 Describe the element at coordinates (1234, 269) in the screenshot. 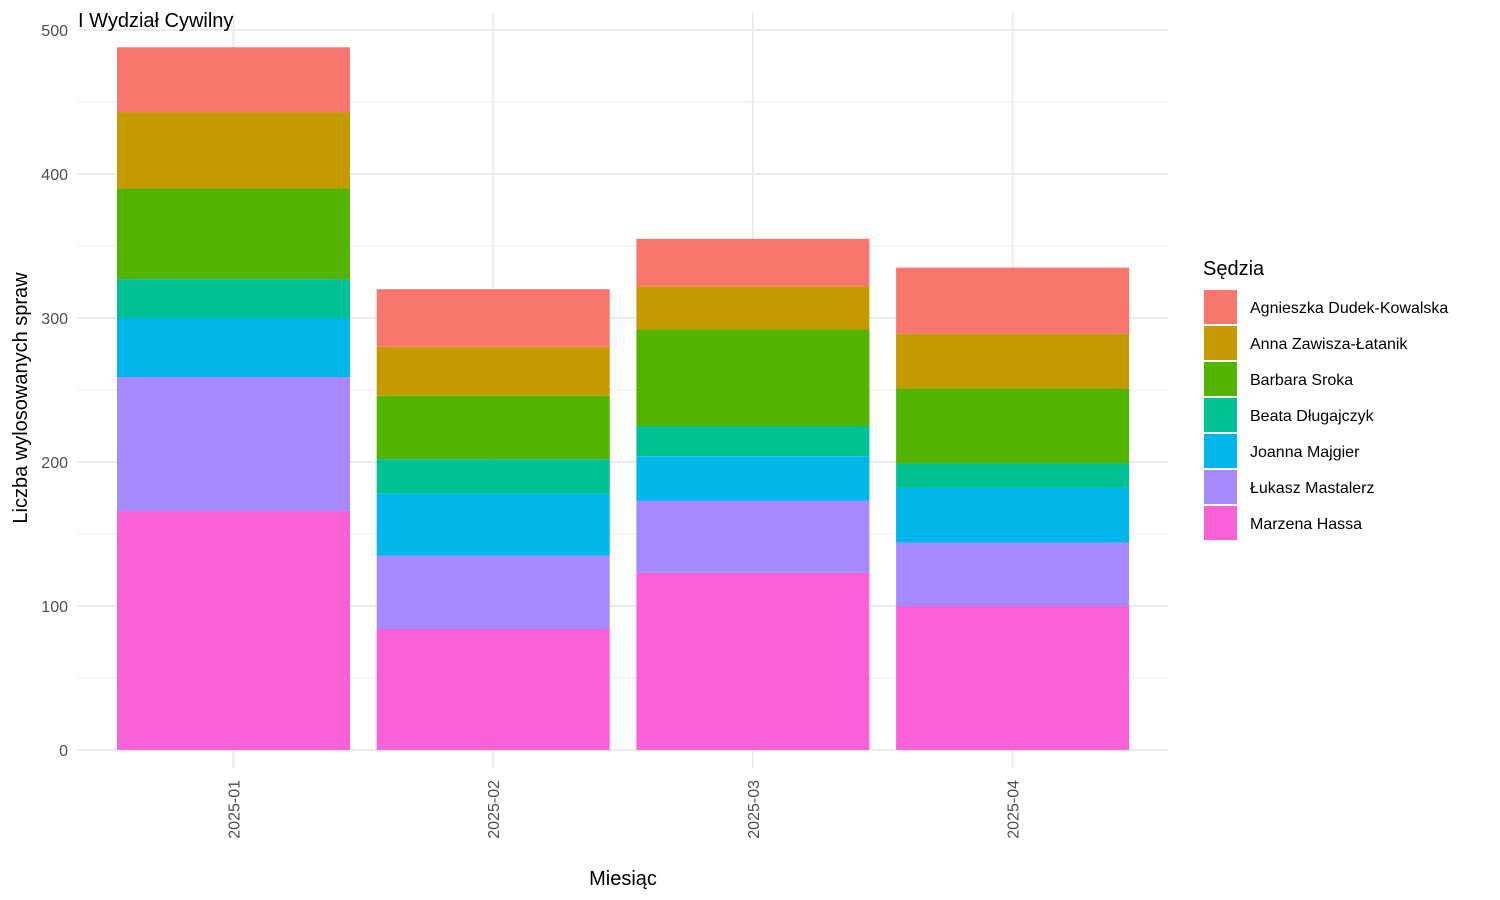

I see `legend-title: Sędzia` at that location.